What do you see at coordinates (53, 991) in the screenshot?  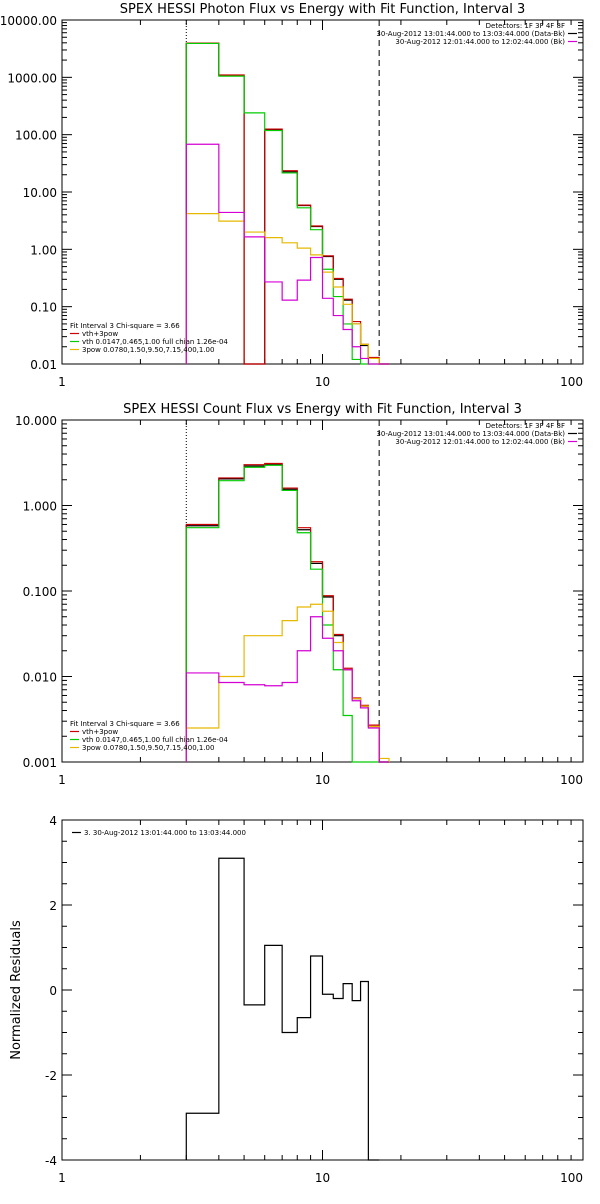 I see `y-tick-label: 0` at bounding box center [53, 991].